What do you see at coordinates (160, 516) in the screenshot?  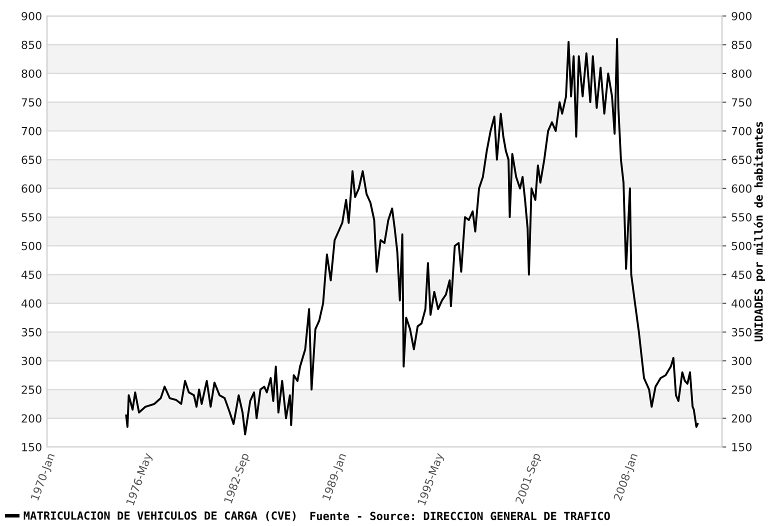 I see `legend-label: MATRICULACION DE VEHICULOS DE CARGA (CVE)` at bounding box center [160, 516].